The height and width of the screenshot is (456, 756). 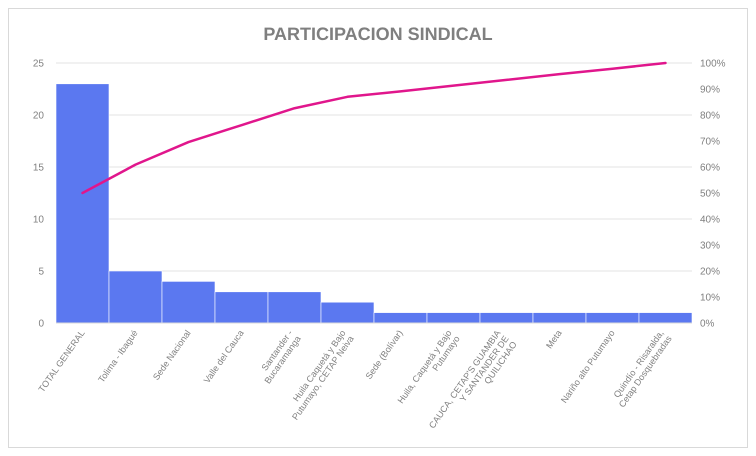 What do you see at coordinates (38, 116) in the screenshot?
I see `y-tick-label: 20` at bounding box center [38, 116].